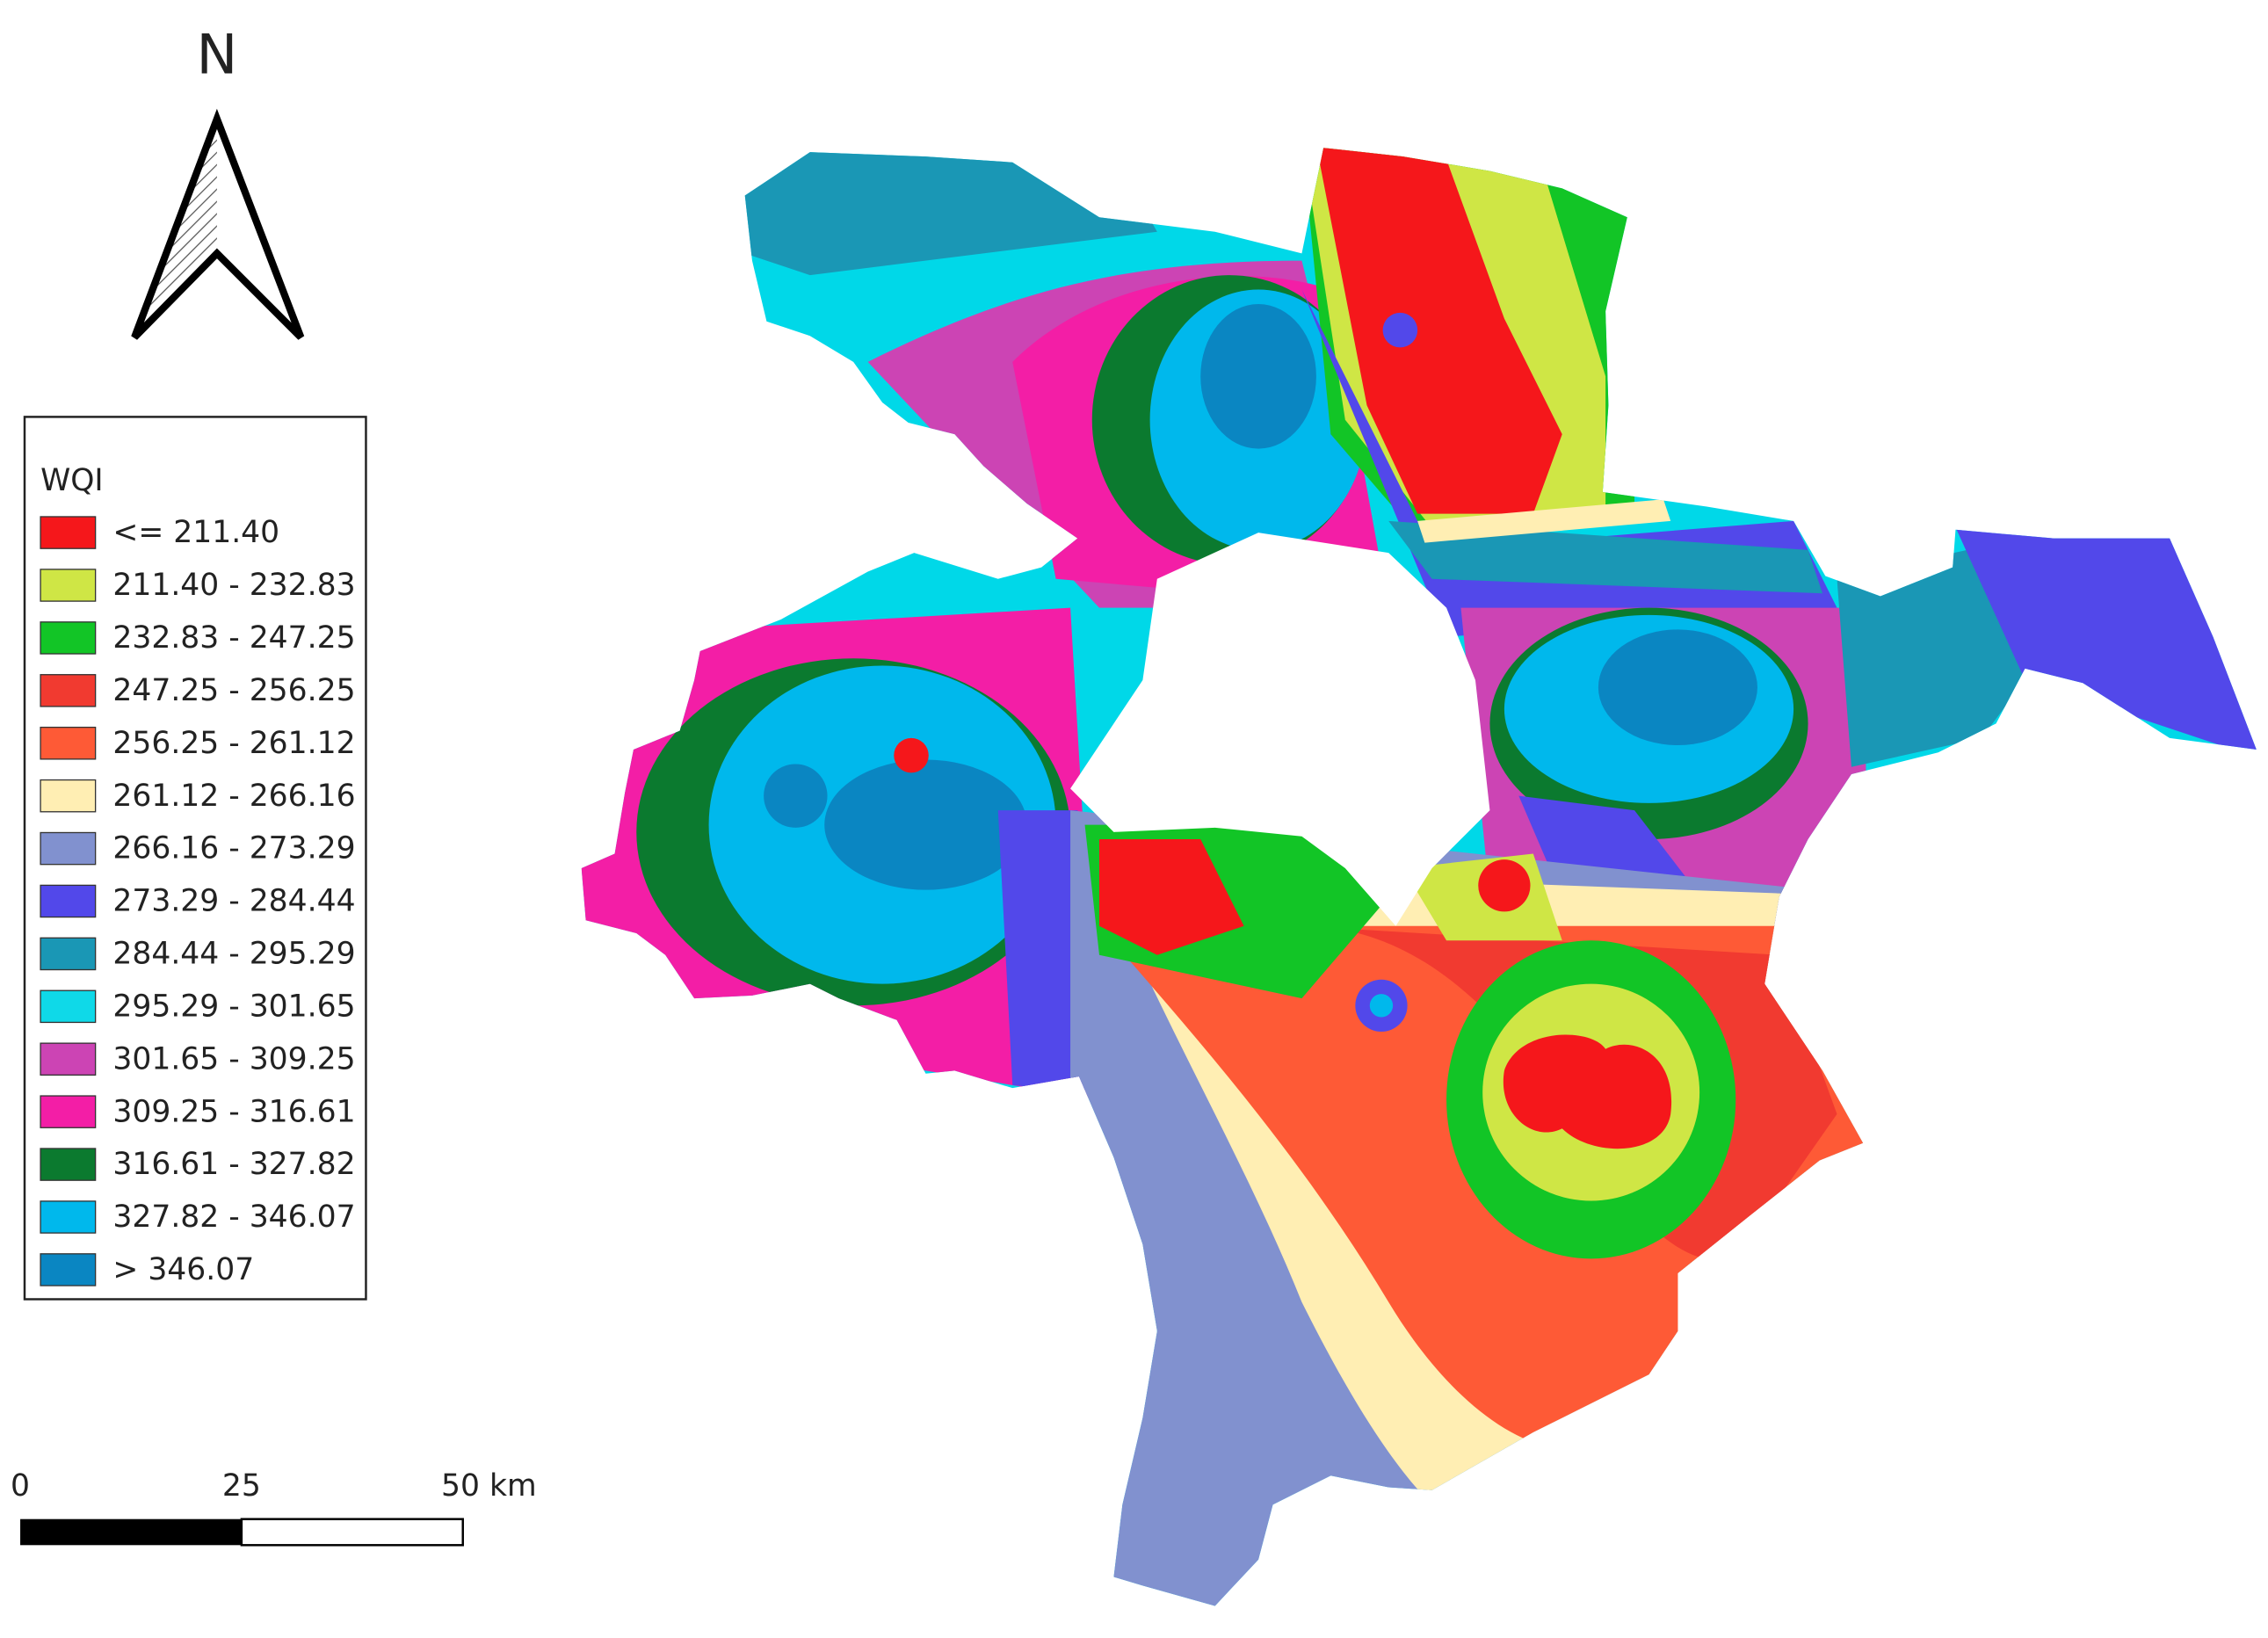 This screenshot has height=1638, width=2268. I want to click on legend-label: 327.82 - 346.07, so click(233, 1217).